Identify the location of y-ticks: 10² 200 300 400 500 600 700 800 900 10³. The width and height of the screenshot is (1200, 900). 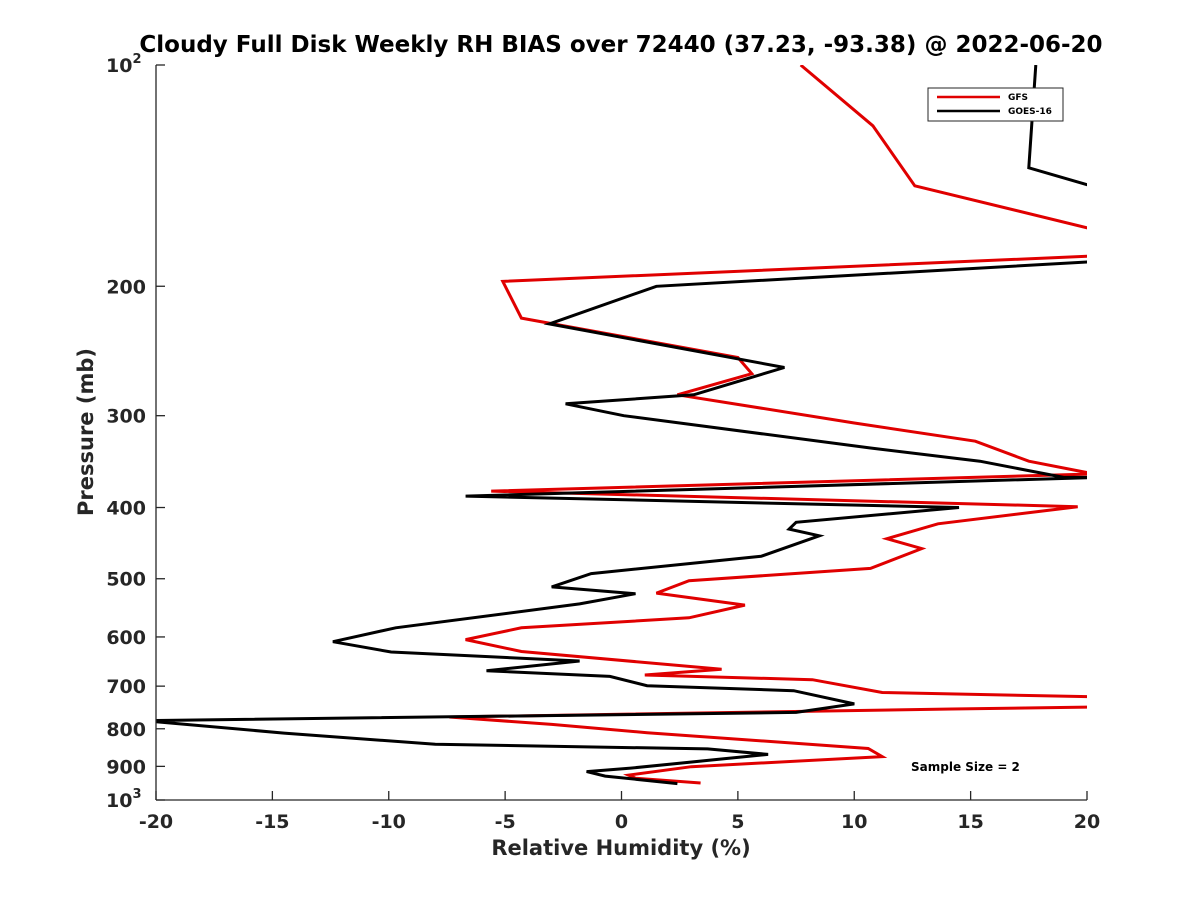
(135, 432).